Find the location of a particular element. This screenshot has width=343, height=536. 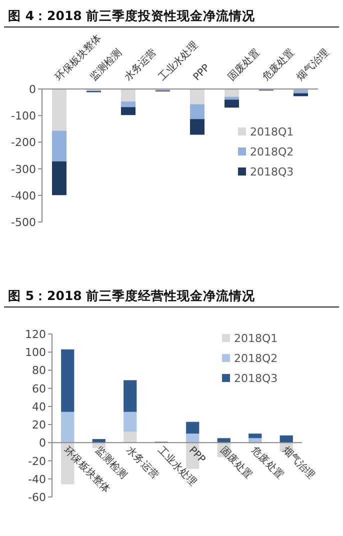

y-tick-label: -100 is located at coordinates (23, 116).